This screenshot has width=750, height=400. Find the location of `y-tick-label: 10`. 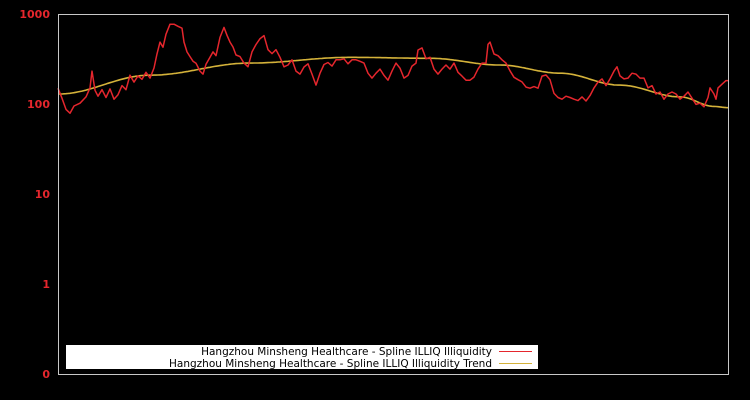

y-tick-label: 10 is located at coordinates (43, 194).